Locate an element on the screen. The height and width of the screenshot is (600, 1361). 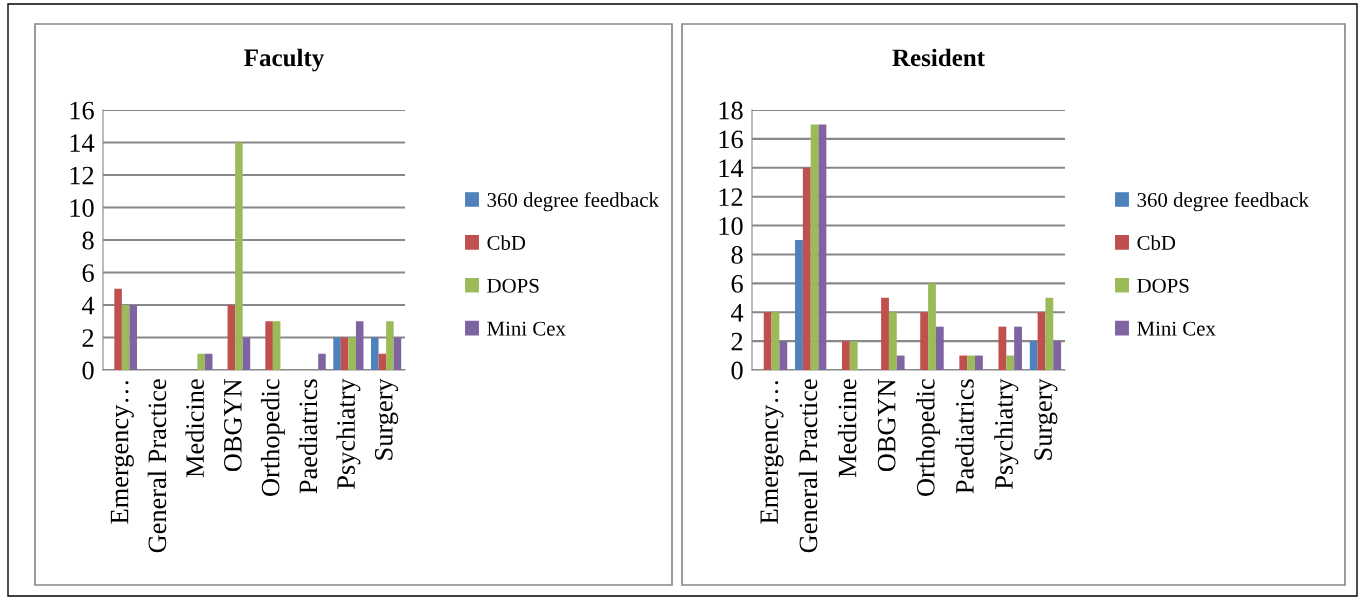
chart-title: Resident is located at coordinates (938, 57).